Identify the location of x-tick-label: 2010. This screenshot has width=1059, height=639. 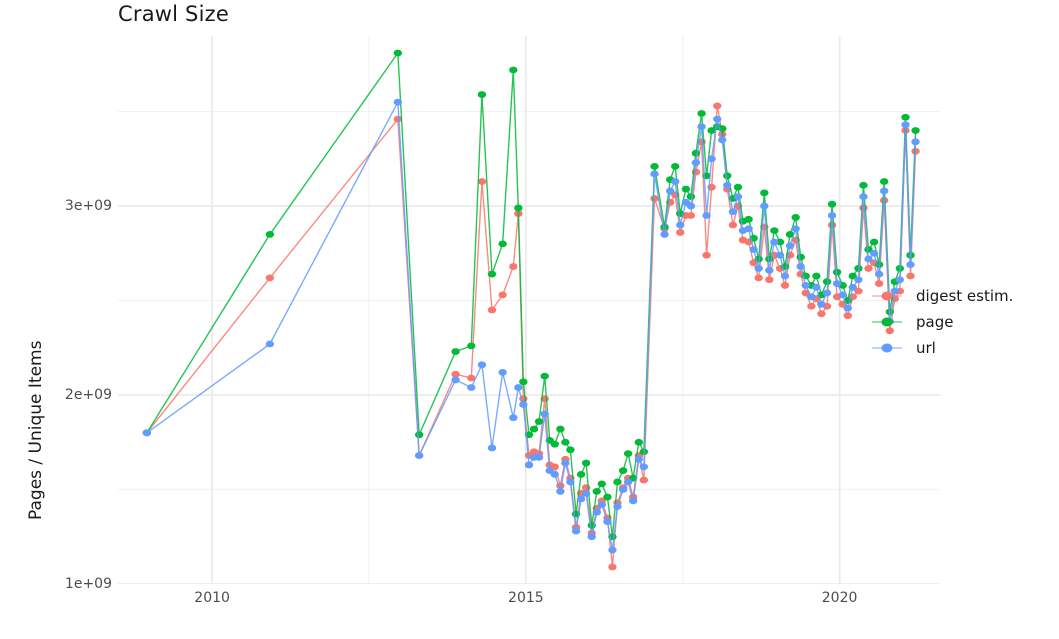
(212, 598).